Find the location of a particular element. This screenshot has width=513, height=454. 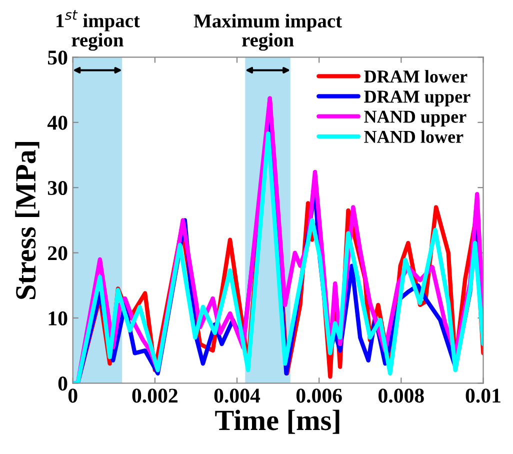

y-tick-label: 0 is located at coordinates (63, 383).